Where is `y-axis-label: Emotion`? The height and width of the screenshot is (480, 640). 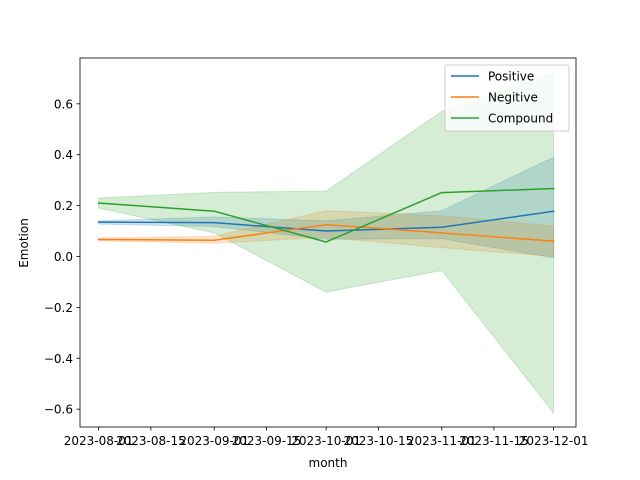 y-axis-label: Emotion is located at coordinates (24, 243).